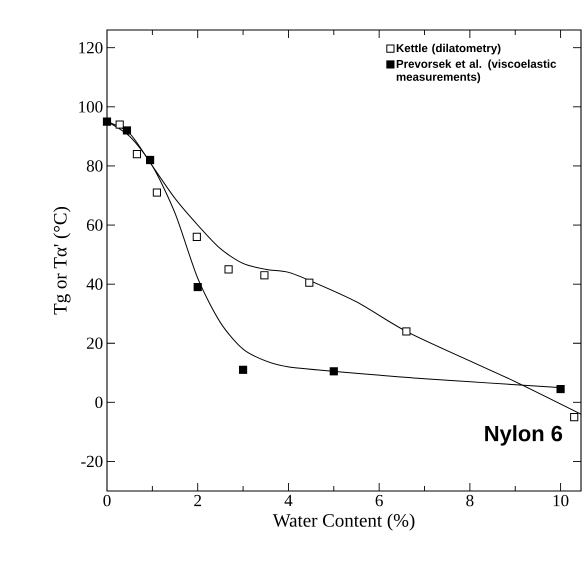  What do you see at coordinates (470, 500) in the screenshot?
I see `x-tick-label: 8` at bounding box center [470, 500].